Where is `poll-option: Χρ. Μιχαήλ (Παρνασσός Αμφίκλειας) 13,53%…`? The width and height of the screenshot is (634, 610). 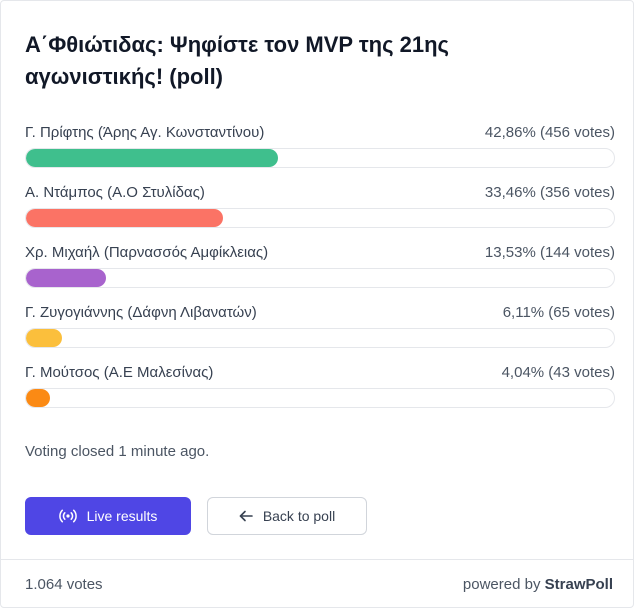
poll-option: Χρ. Μιχαήλ (Παρνασσός Αμφίκλειας) 13,53%… is located at coordinates (320, 271).